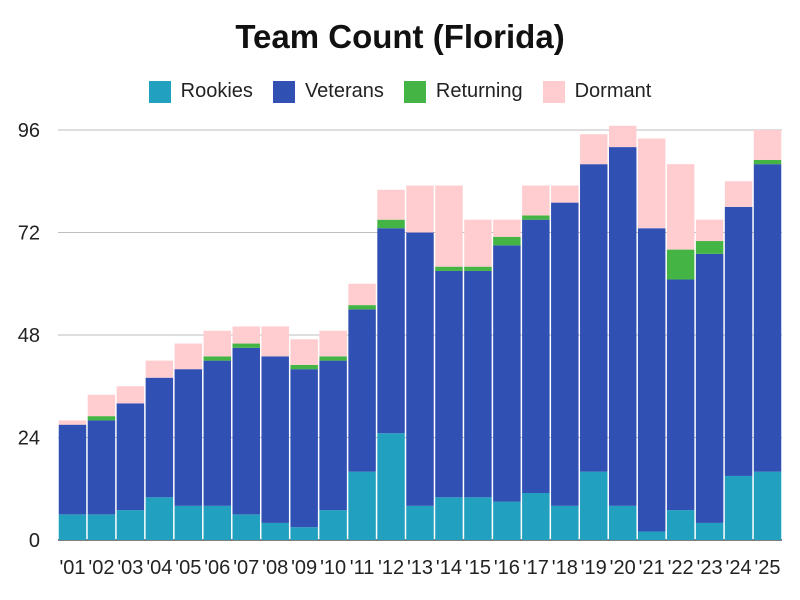 This screenshot has height=600, width=800. I want to click on legend-item-returning: Returning, so click(463, 91).